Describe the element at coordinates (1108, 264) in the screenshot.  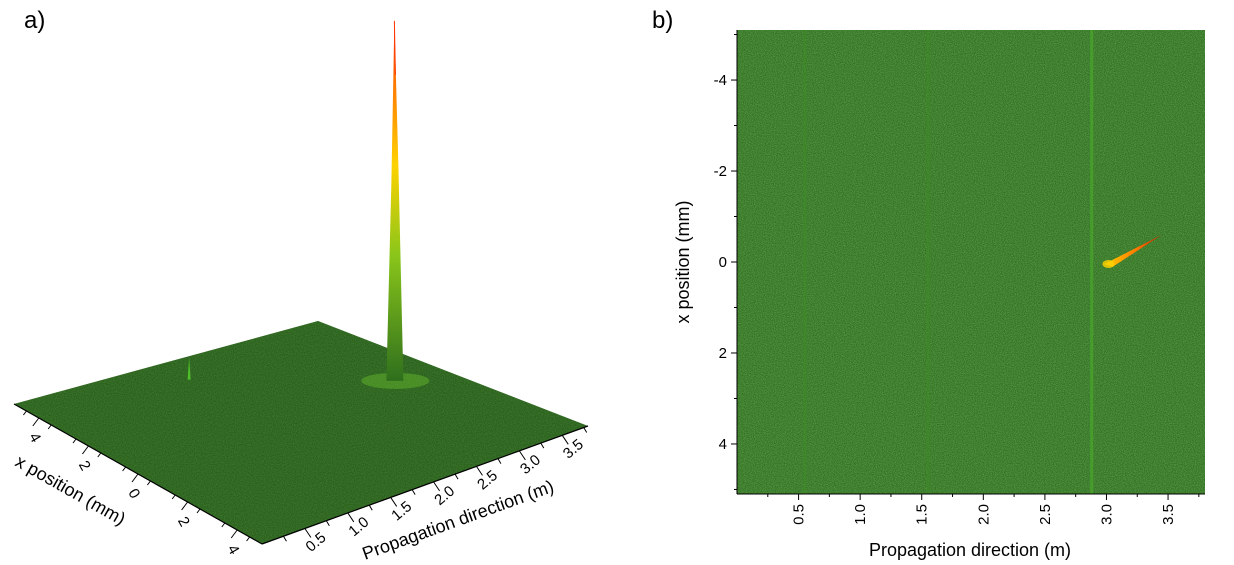
I see `main-peak-core` at that location.